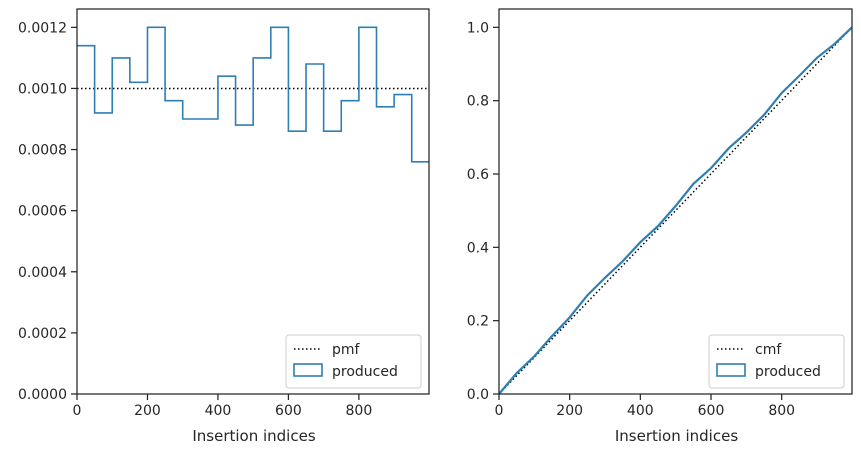 The width and height of the screenshot is (861, 453). I want to click on y-tick-label: 0.0, so click(478, 395).